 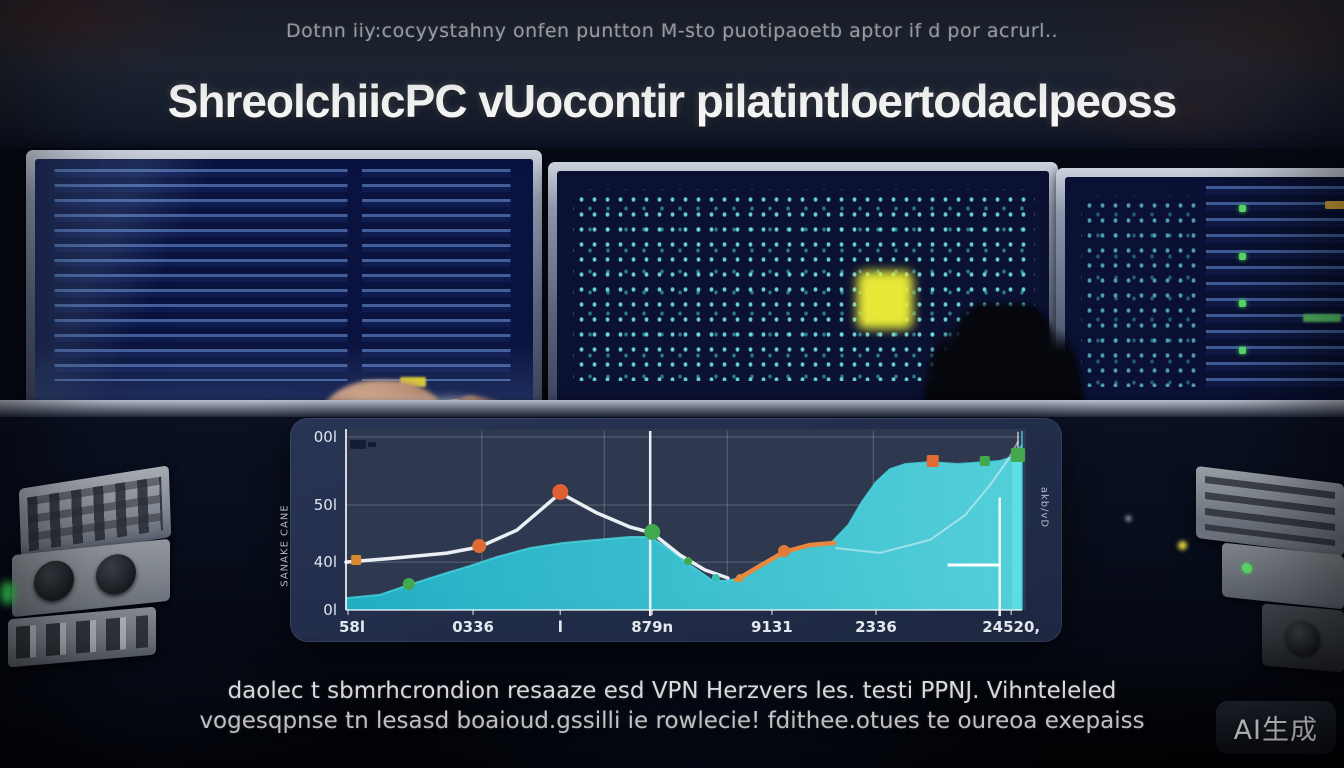 I want to click on x-tick-label: l, so click(x=560, y=627).